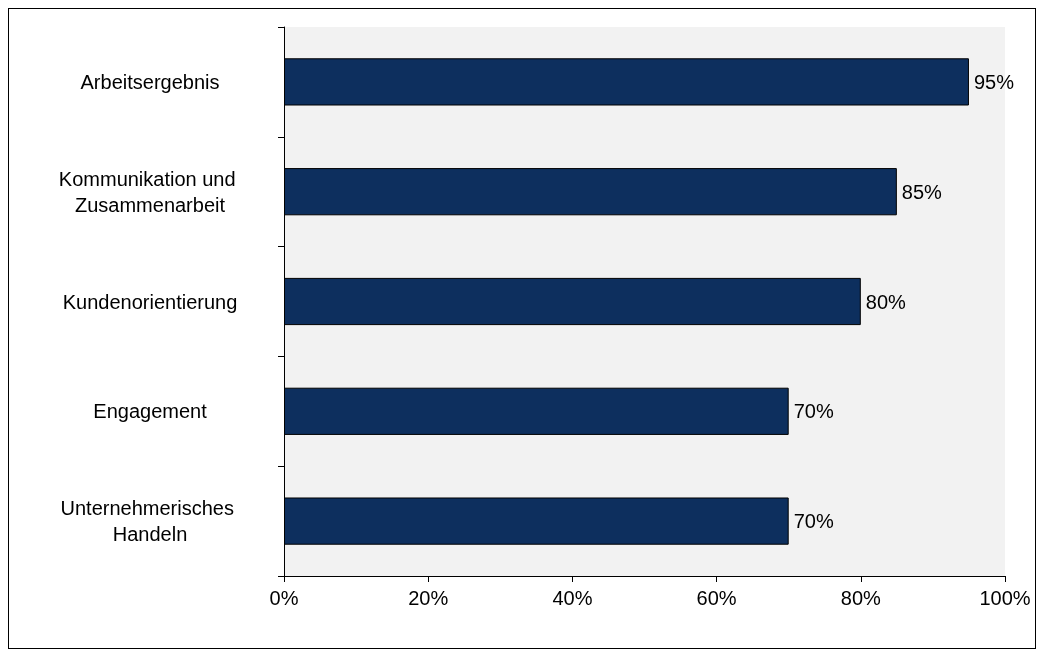  I want to click on x-tick-label: 0%, so click(284, 598).